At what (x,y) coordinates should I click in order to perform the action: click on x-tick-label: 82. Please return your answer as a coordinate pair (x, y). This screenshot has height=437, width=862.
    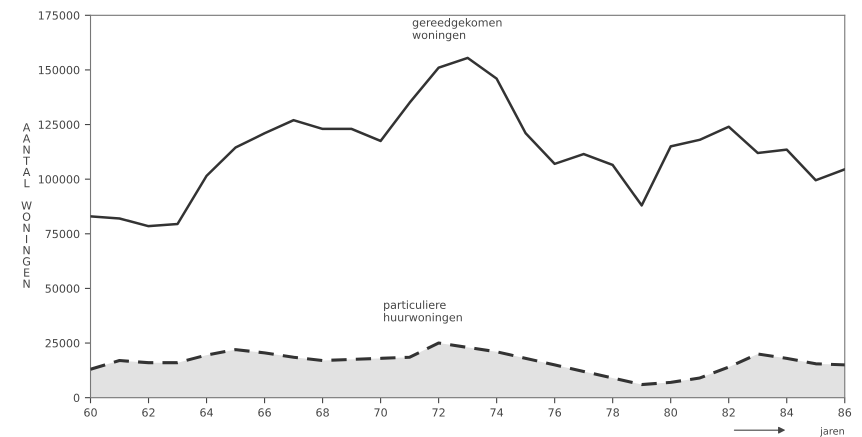
    Looking at the image, I should click on (728, 412).